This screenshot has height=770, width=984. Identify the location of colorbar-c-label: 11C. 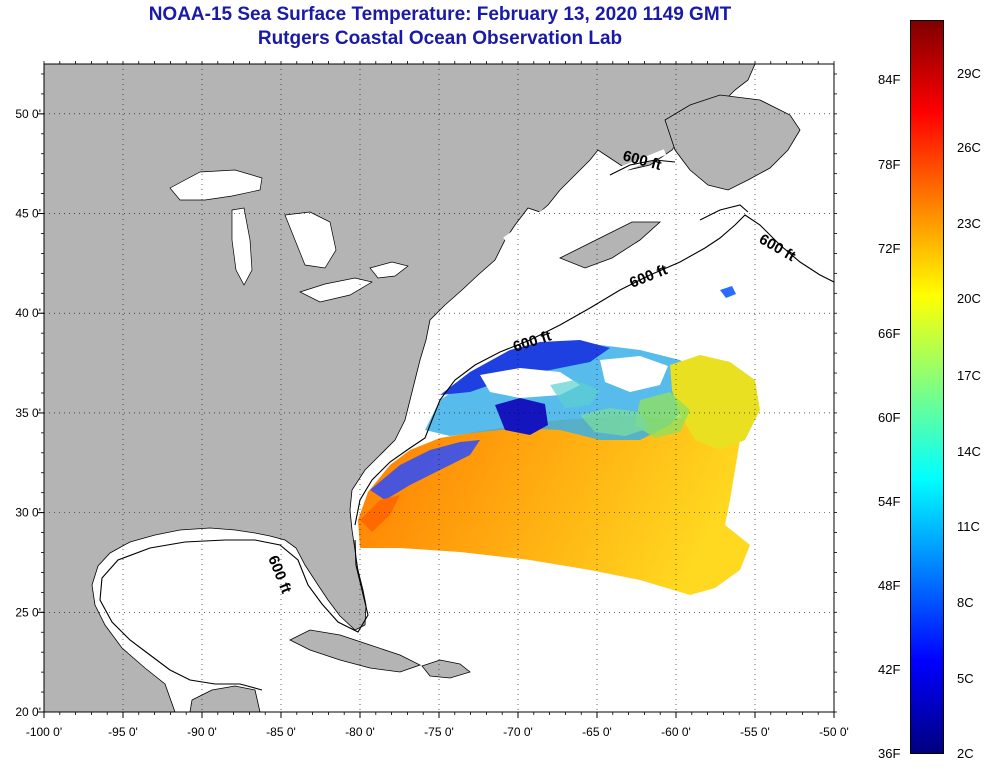
(968, 526).